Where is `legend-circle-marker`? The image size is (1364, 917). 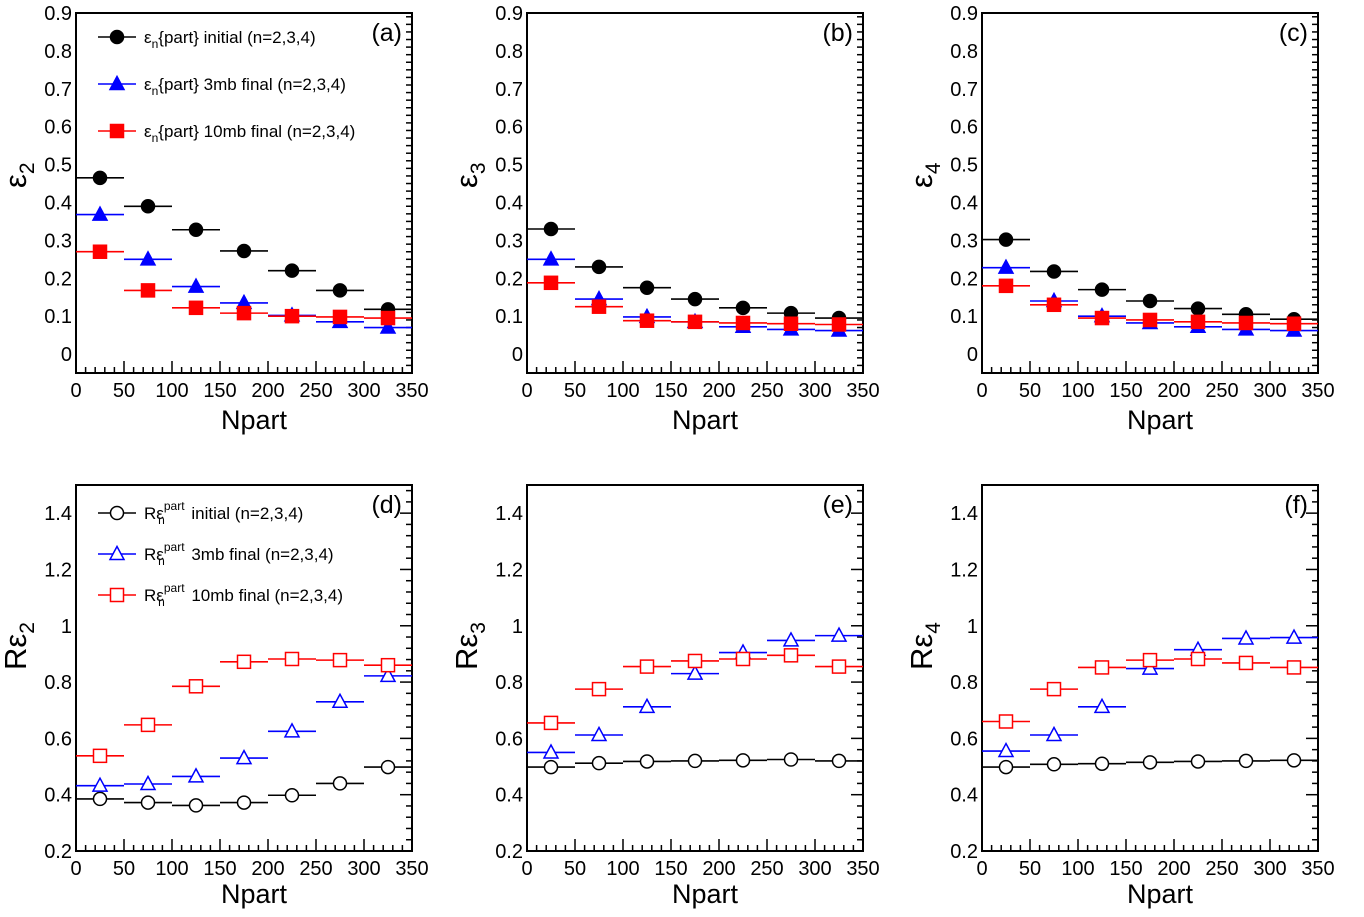 legend-circle-marker is located at coordinates (117, 37).